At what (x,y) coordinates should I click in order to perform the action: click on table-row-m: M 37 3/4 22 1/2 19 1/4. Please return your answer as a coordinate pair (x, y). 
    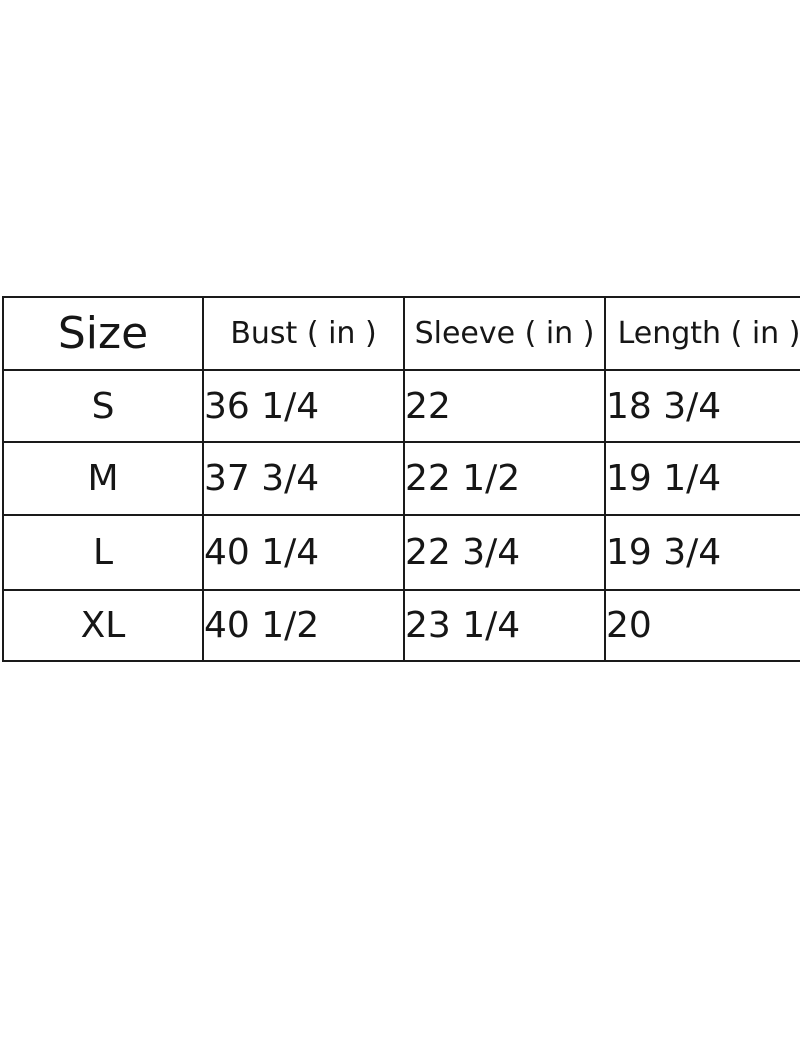
    Looking at the image, I should click on (401, 478).